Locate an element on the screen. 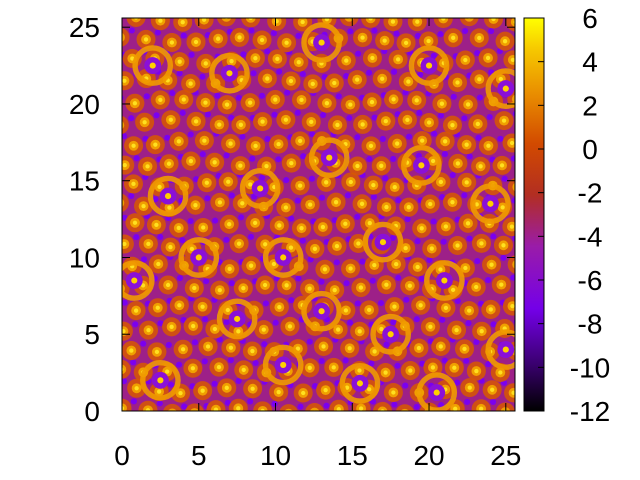 This screenshot has height=480, width=640. colorbar is located at coordinates (534, 214).